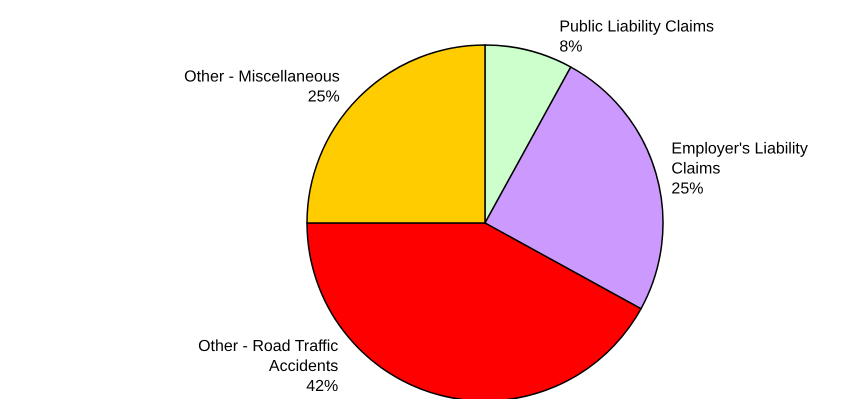  What do you see at coordinates (636, 27) in the screenshot?
I see `slice-label: Public Liability Claims` at bounding box center [636, 27].